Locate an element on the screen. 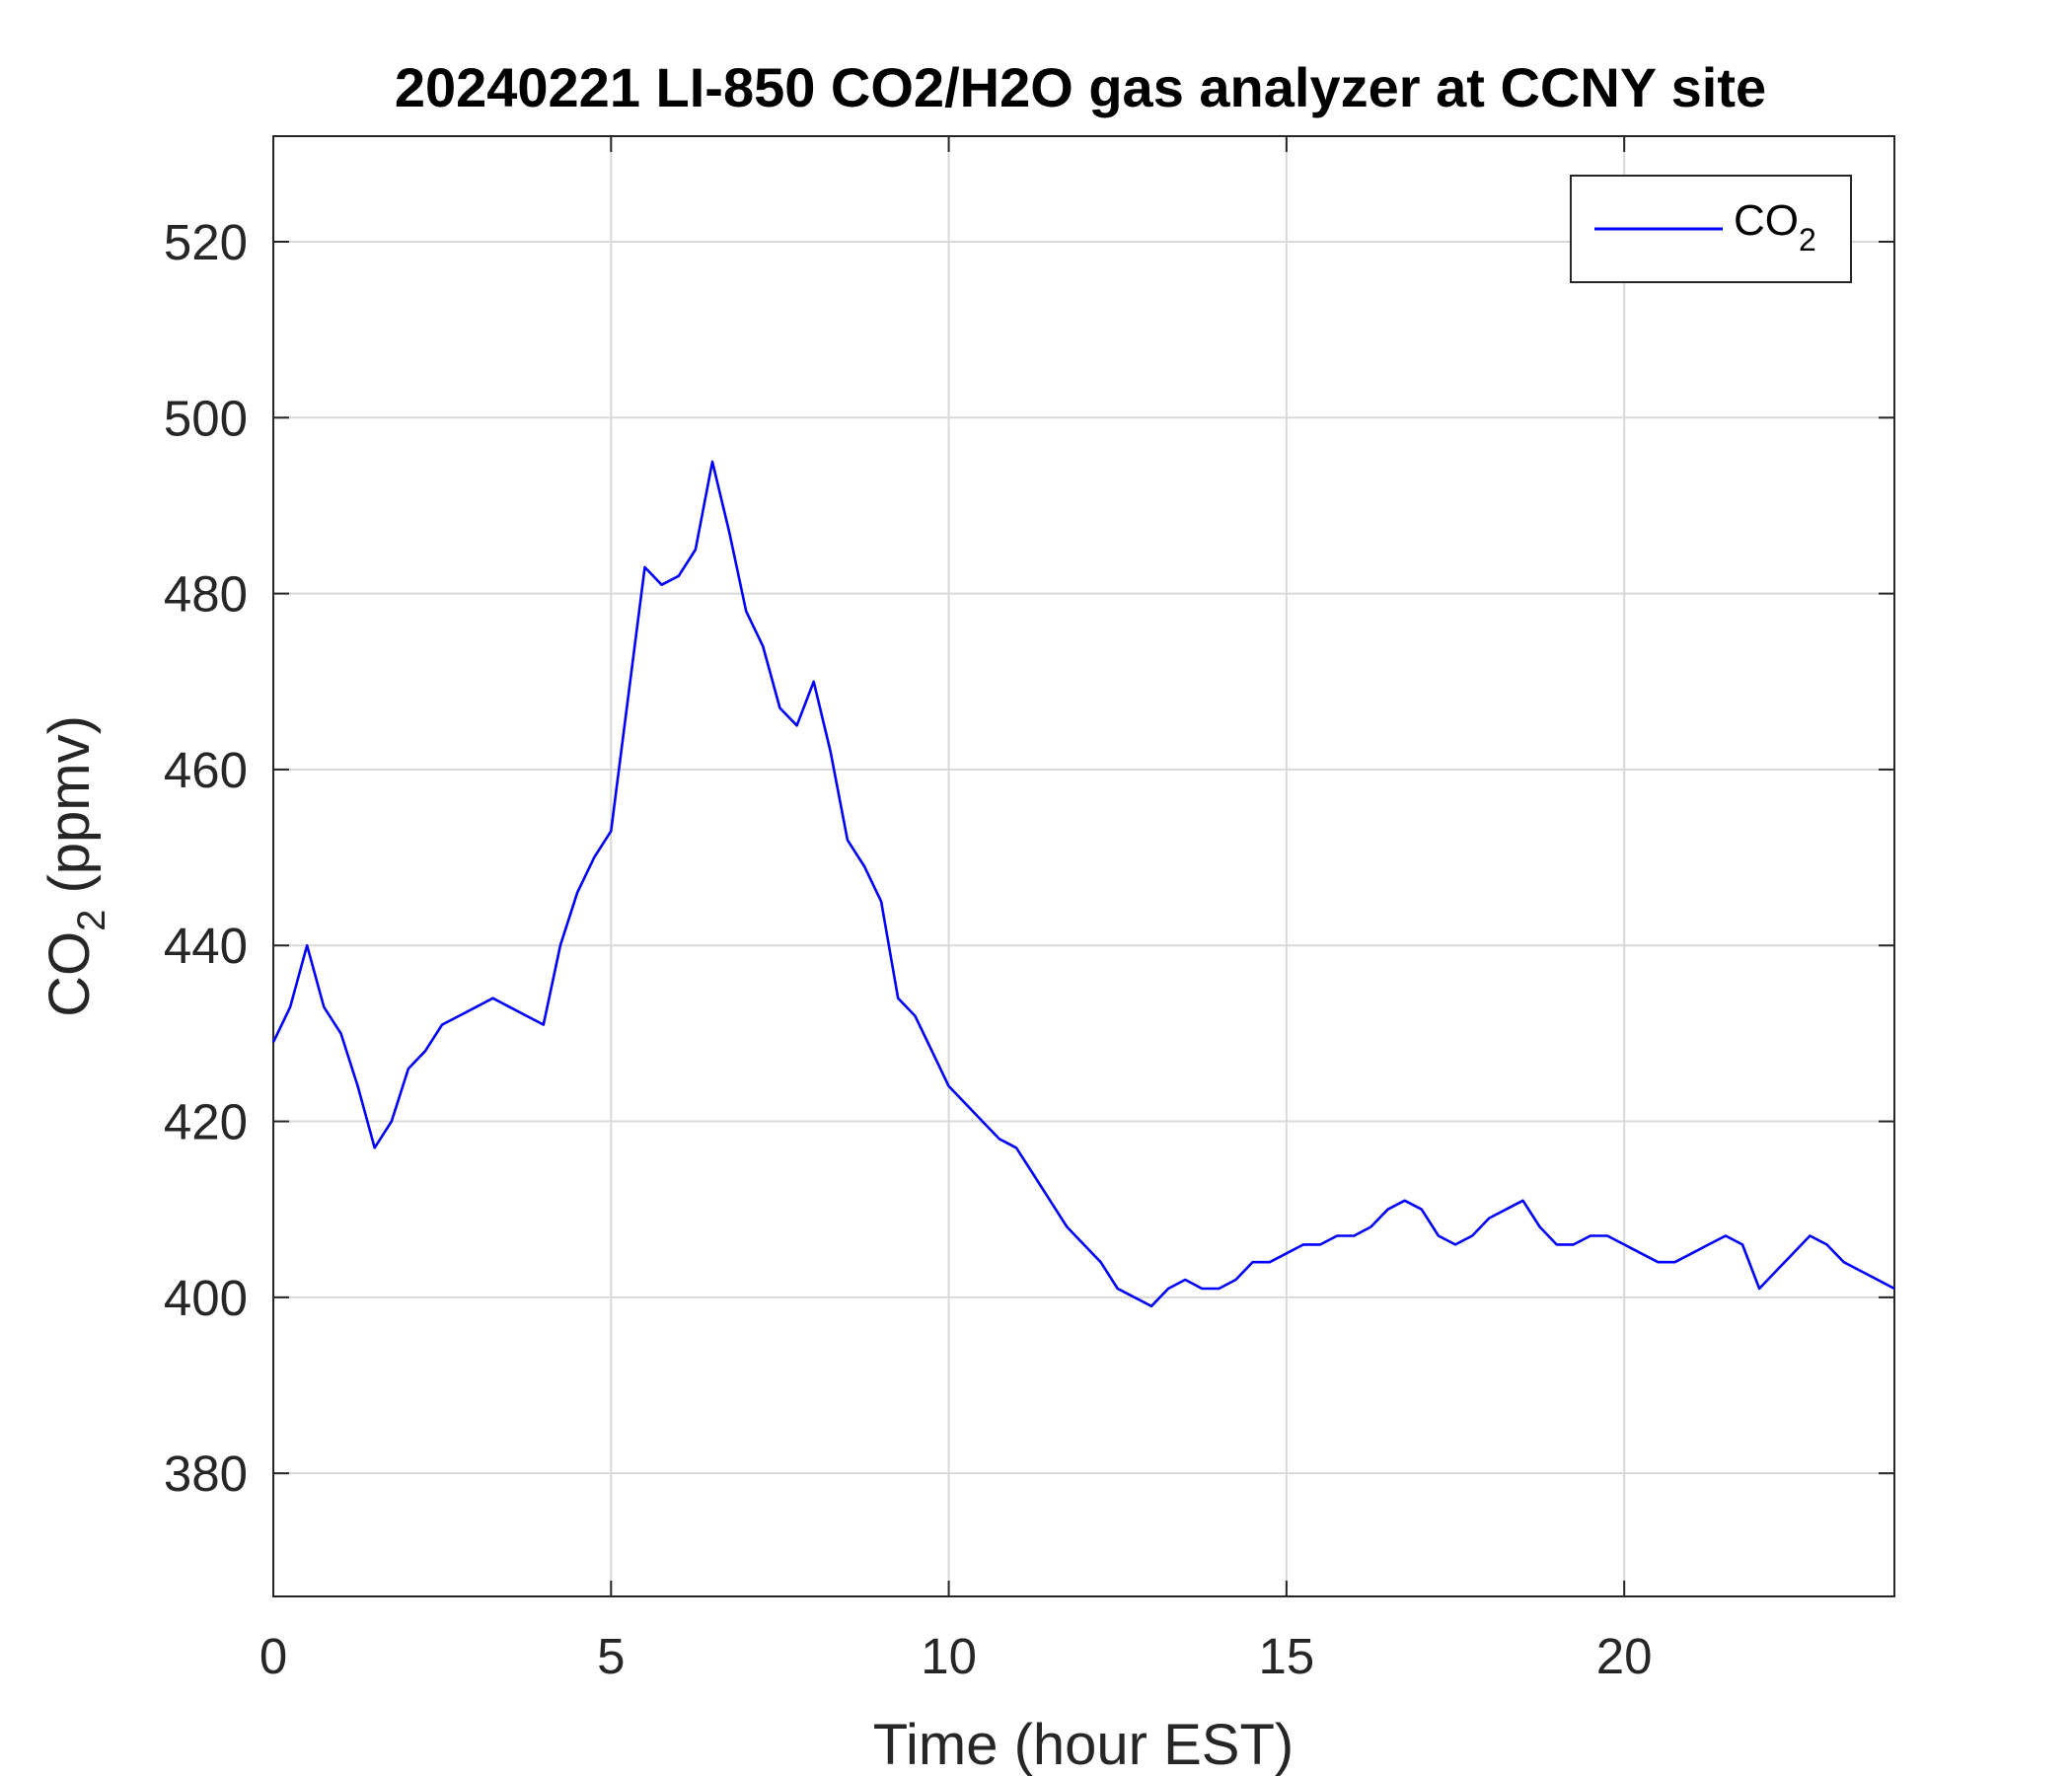  y-axis-label-rest: (ppmv) is located at coordinates (69, 813).